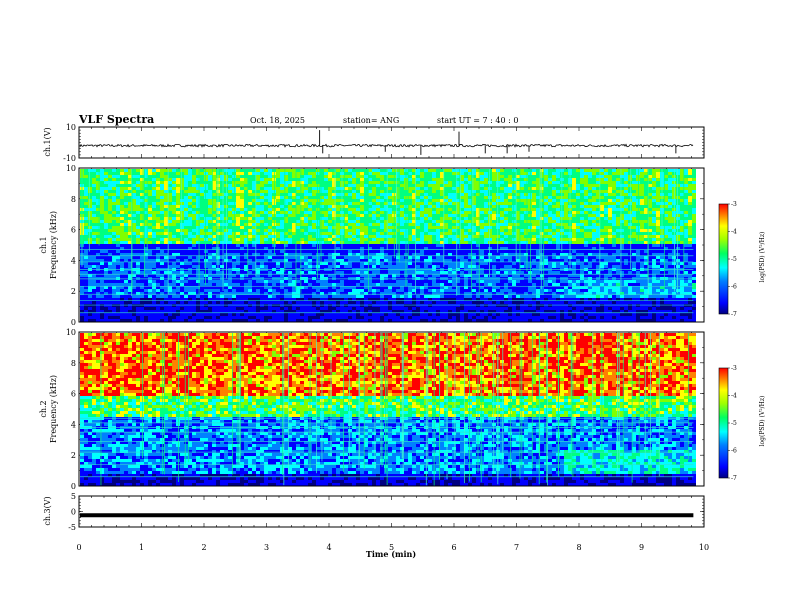  Describe the element at coordinates (384, 143) in the screenshot. I see `ch1-waveform-panel: 10-10` at that location.